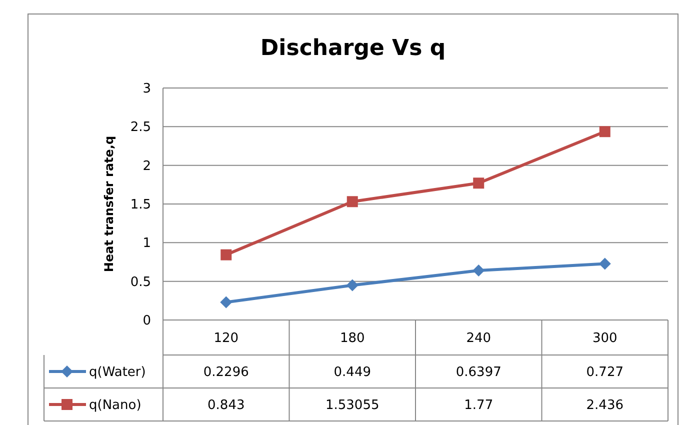  I want to click on data-label: 0.2296, so click(226, 372).